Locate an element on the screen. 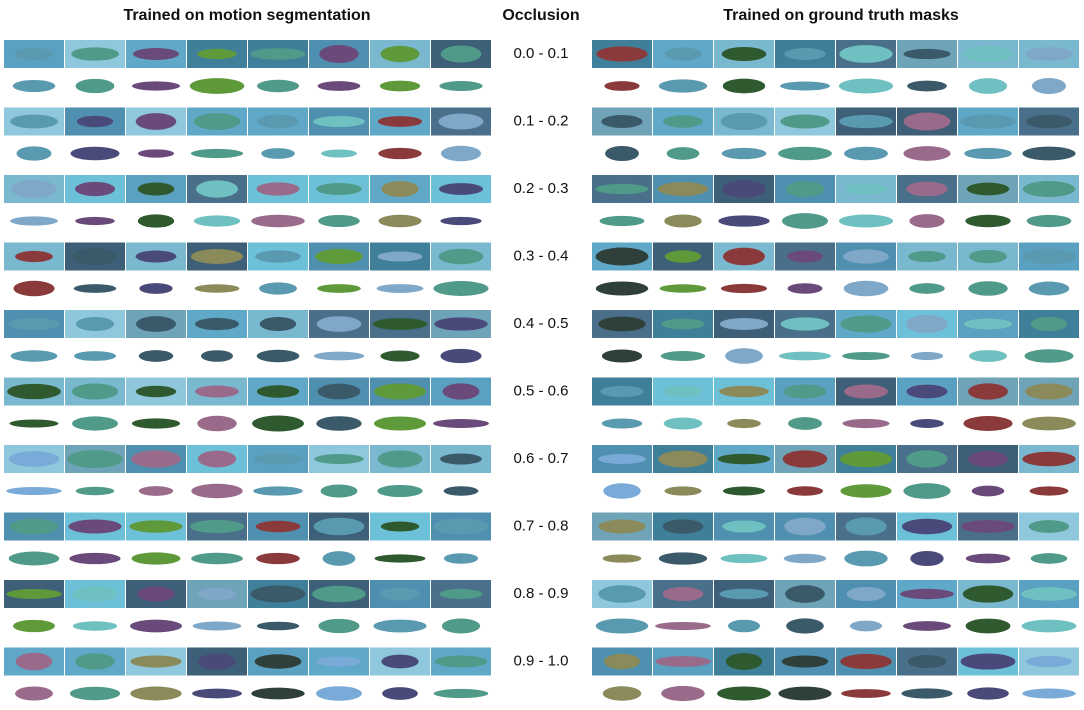 The image size is (1084, 710). occlusion-label: 0.1 - 0.2 is located at coordinates (540, 120).